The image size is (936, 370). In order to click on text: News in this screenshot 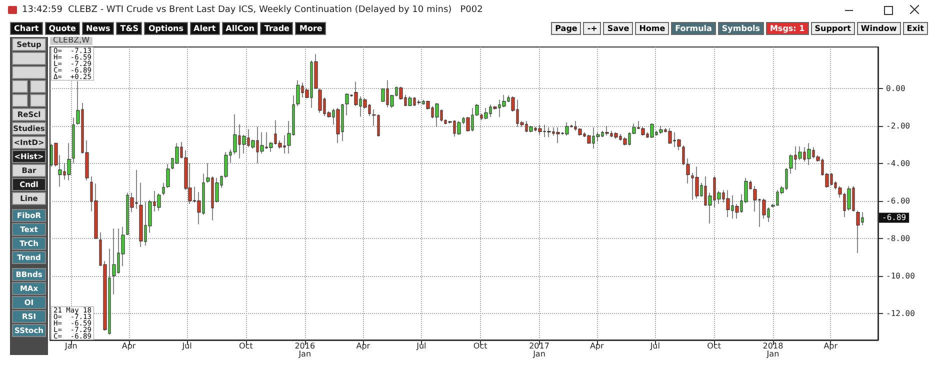, I will do `click(98, 28)`.